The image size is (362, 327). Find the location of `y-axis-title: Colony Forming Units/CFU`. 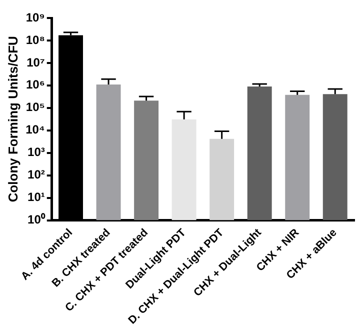

y-axis-title: Colony Forming Units/CFU is located at coordinates (12, 119).